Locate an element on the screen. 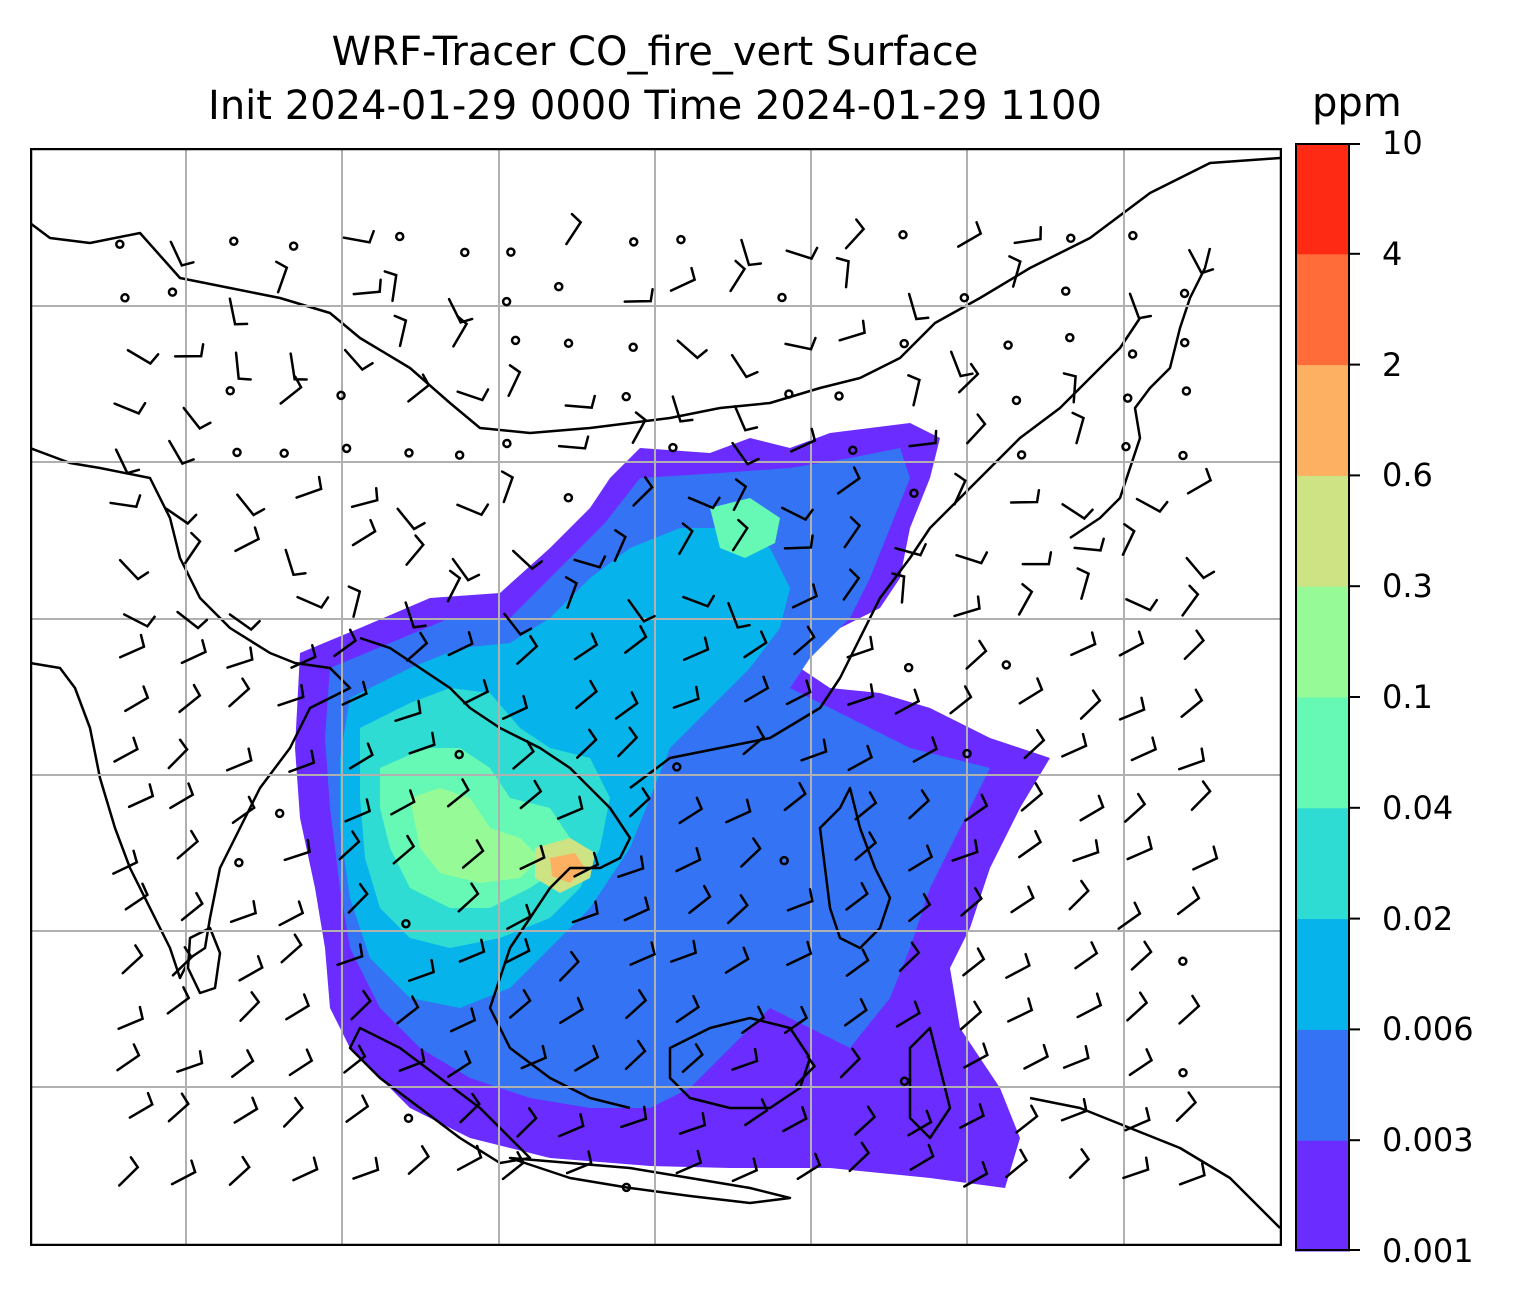 This screenshot has width=1528, height=1306. coastline-sri-lanka is located at coordinates (204, 960).